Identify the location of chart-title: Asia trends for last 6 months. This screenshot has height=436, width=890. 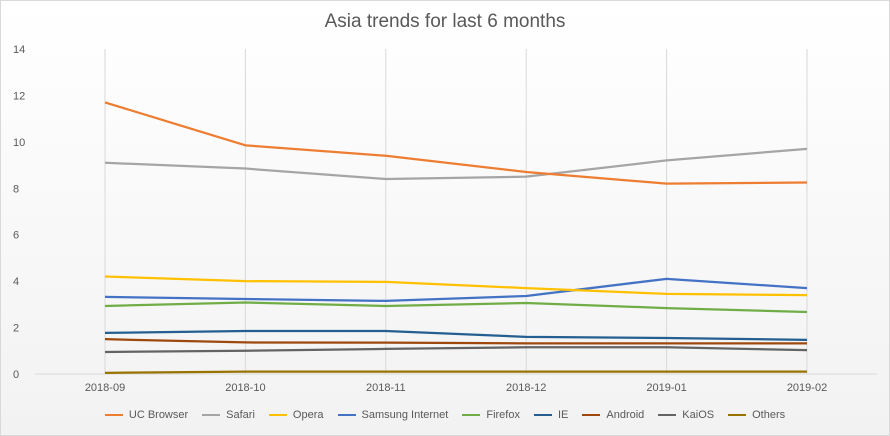
(445, 21).